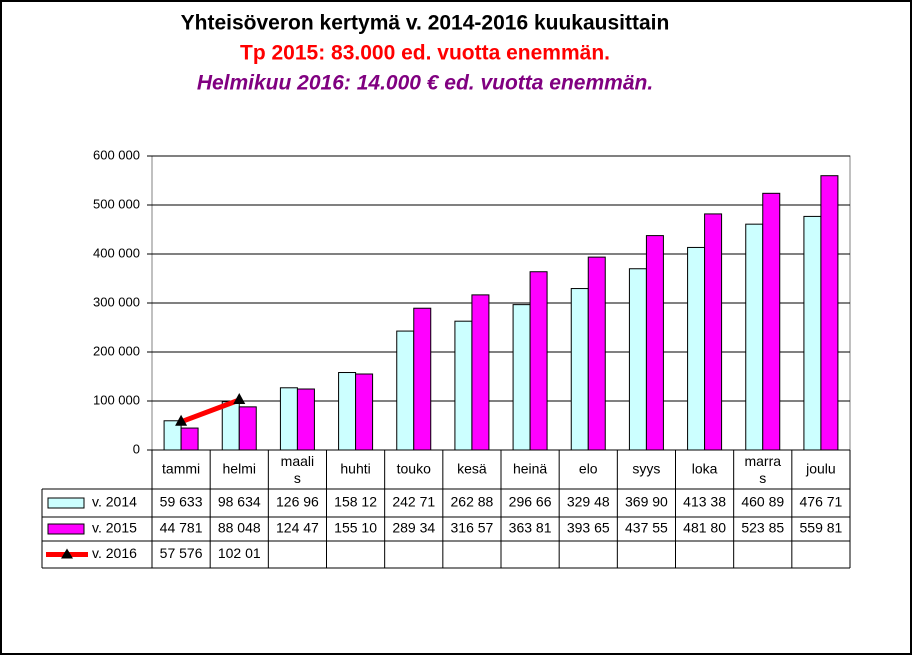  Describe the element at coordinates (239, 528) in the screenshot. I see `data-label: 88 048` at that location.